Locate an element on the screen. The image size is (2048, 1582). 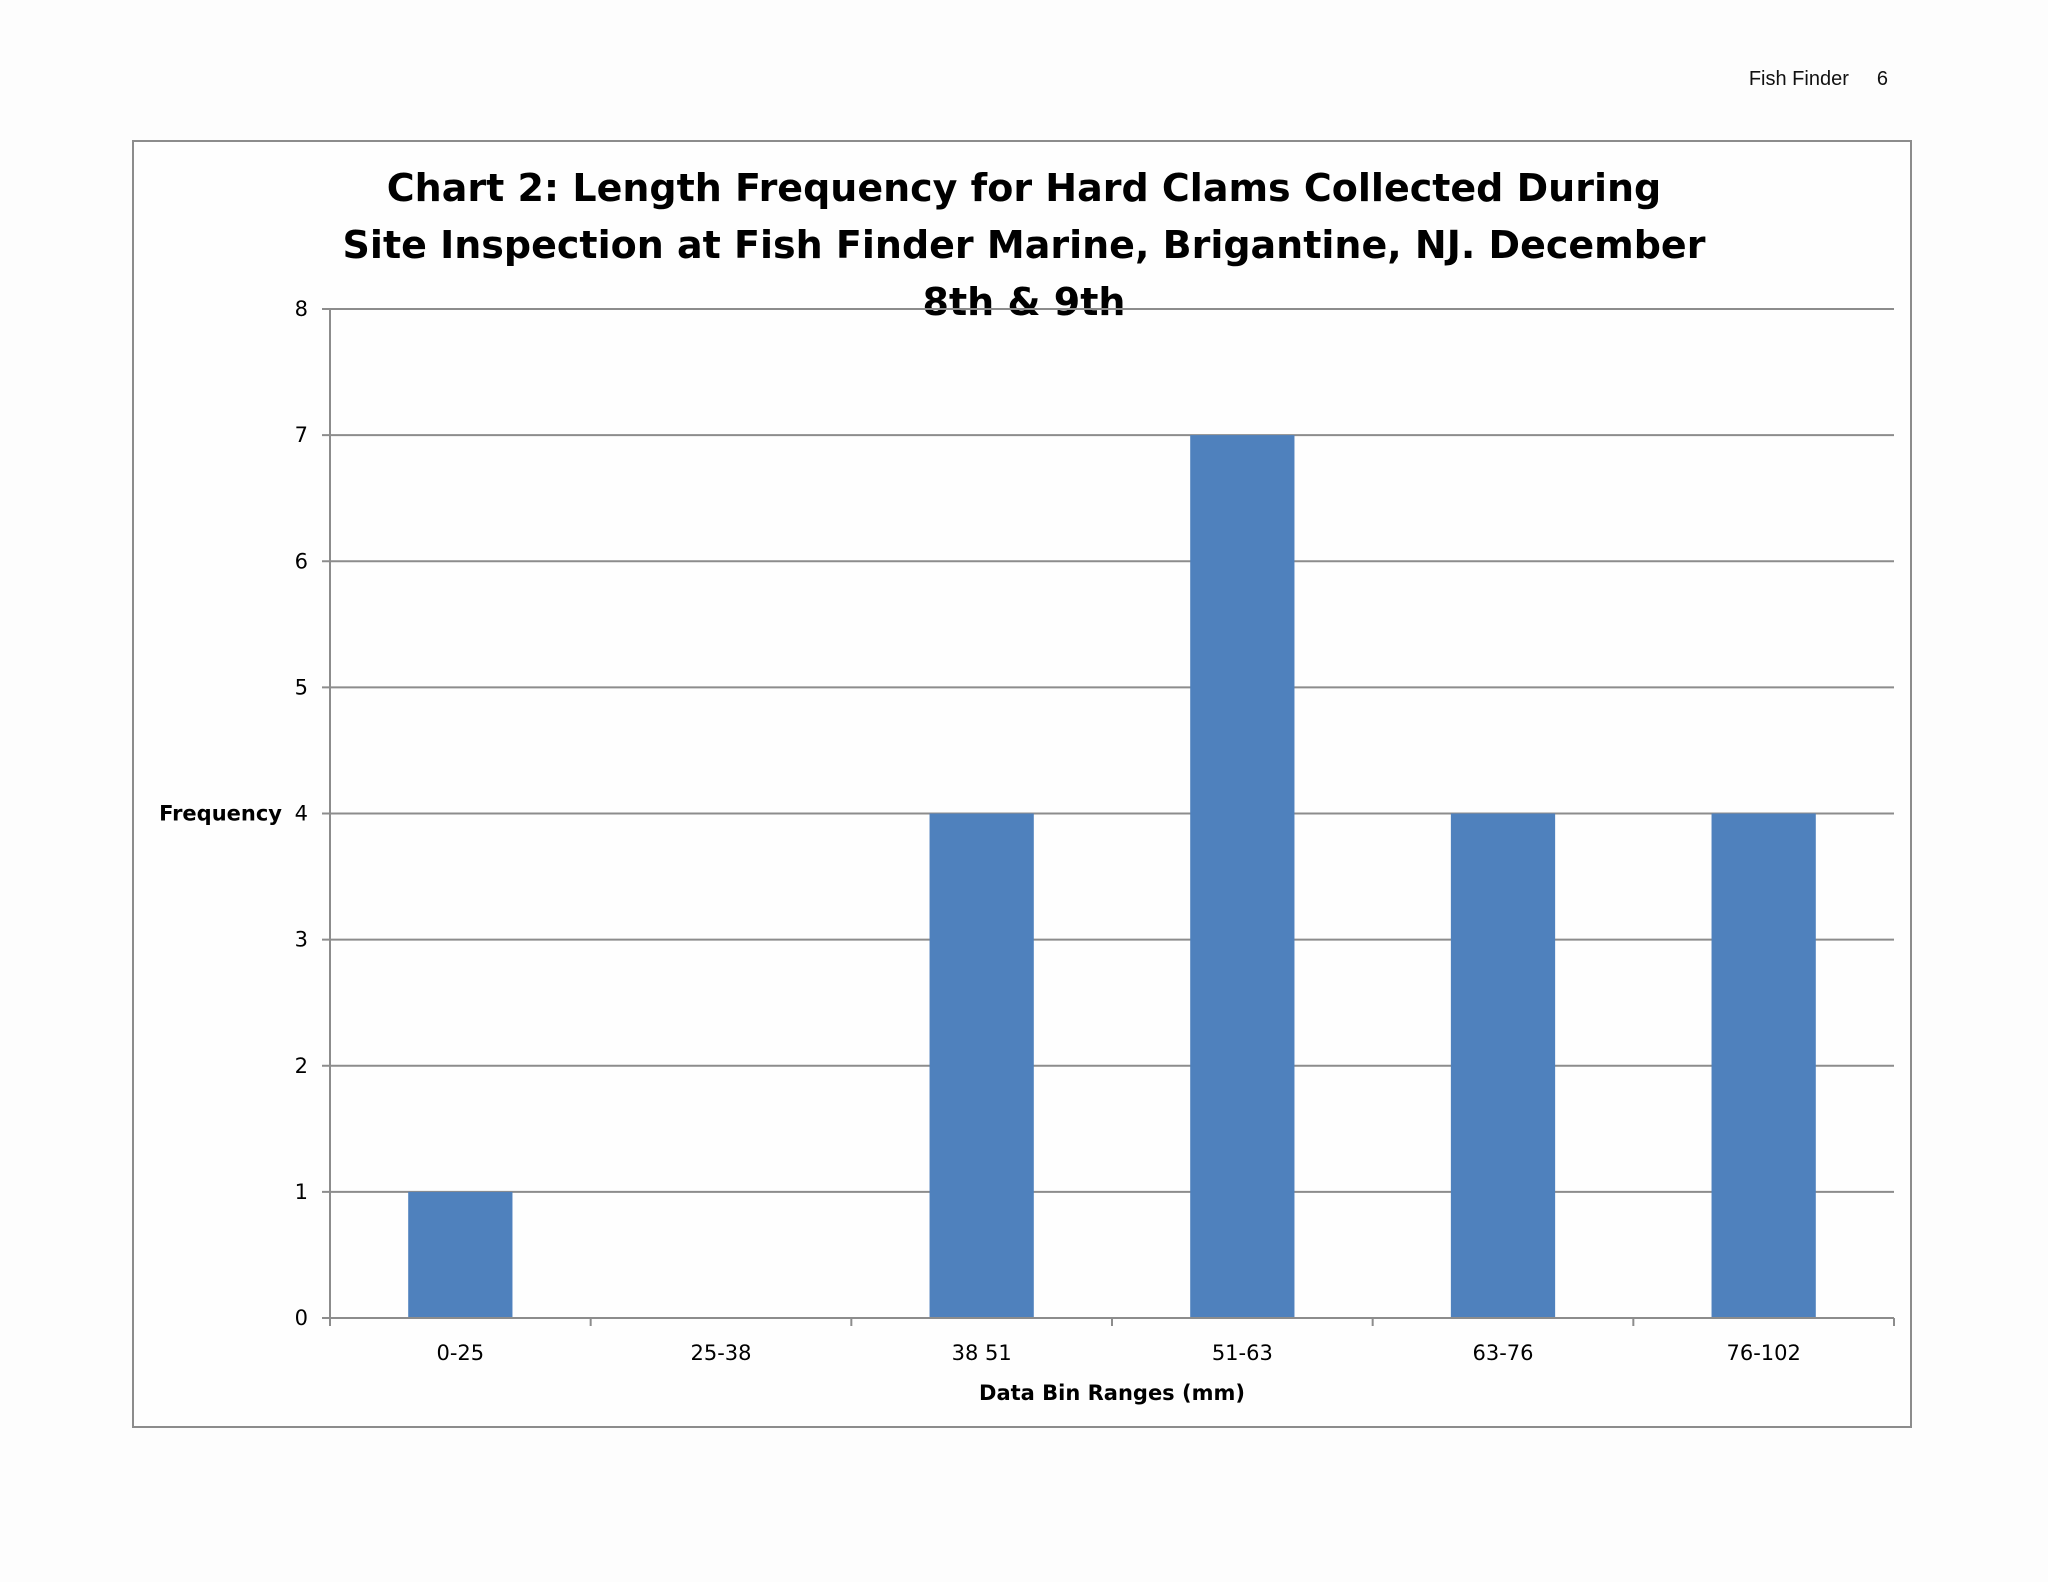
x-tick-label: 51-63 is located at coordinates (1242, 1353).